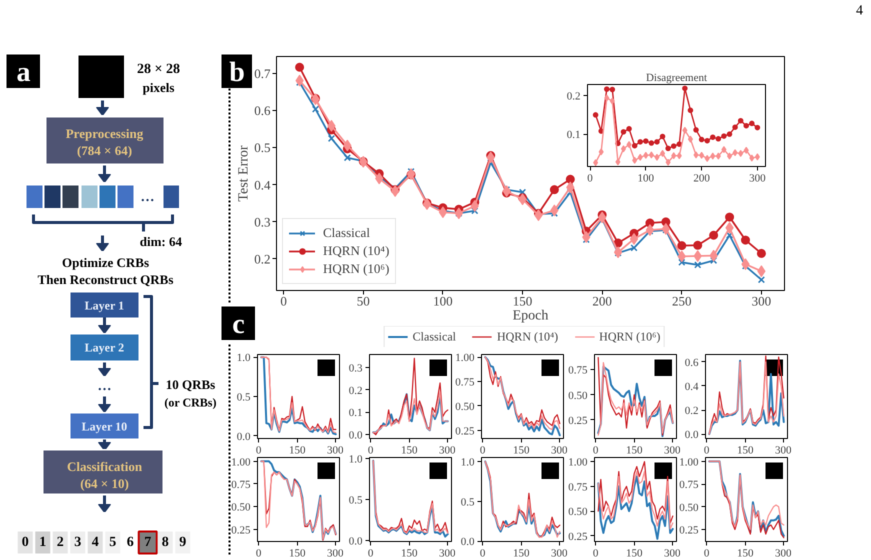  Describe the element at coordinates (244, 173) in the screenshot. I see `y-axis-title: Test Error` at that location.